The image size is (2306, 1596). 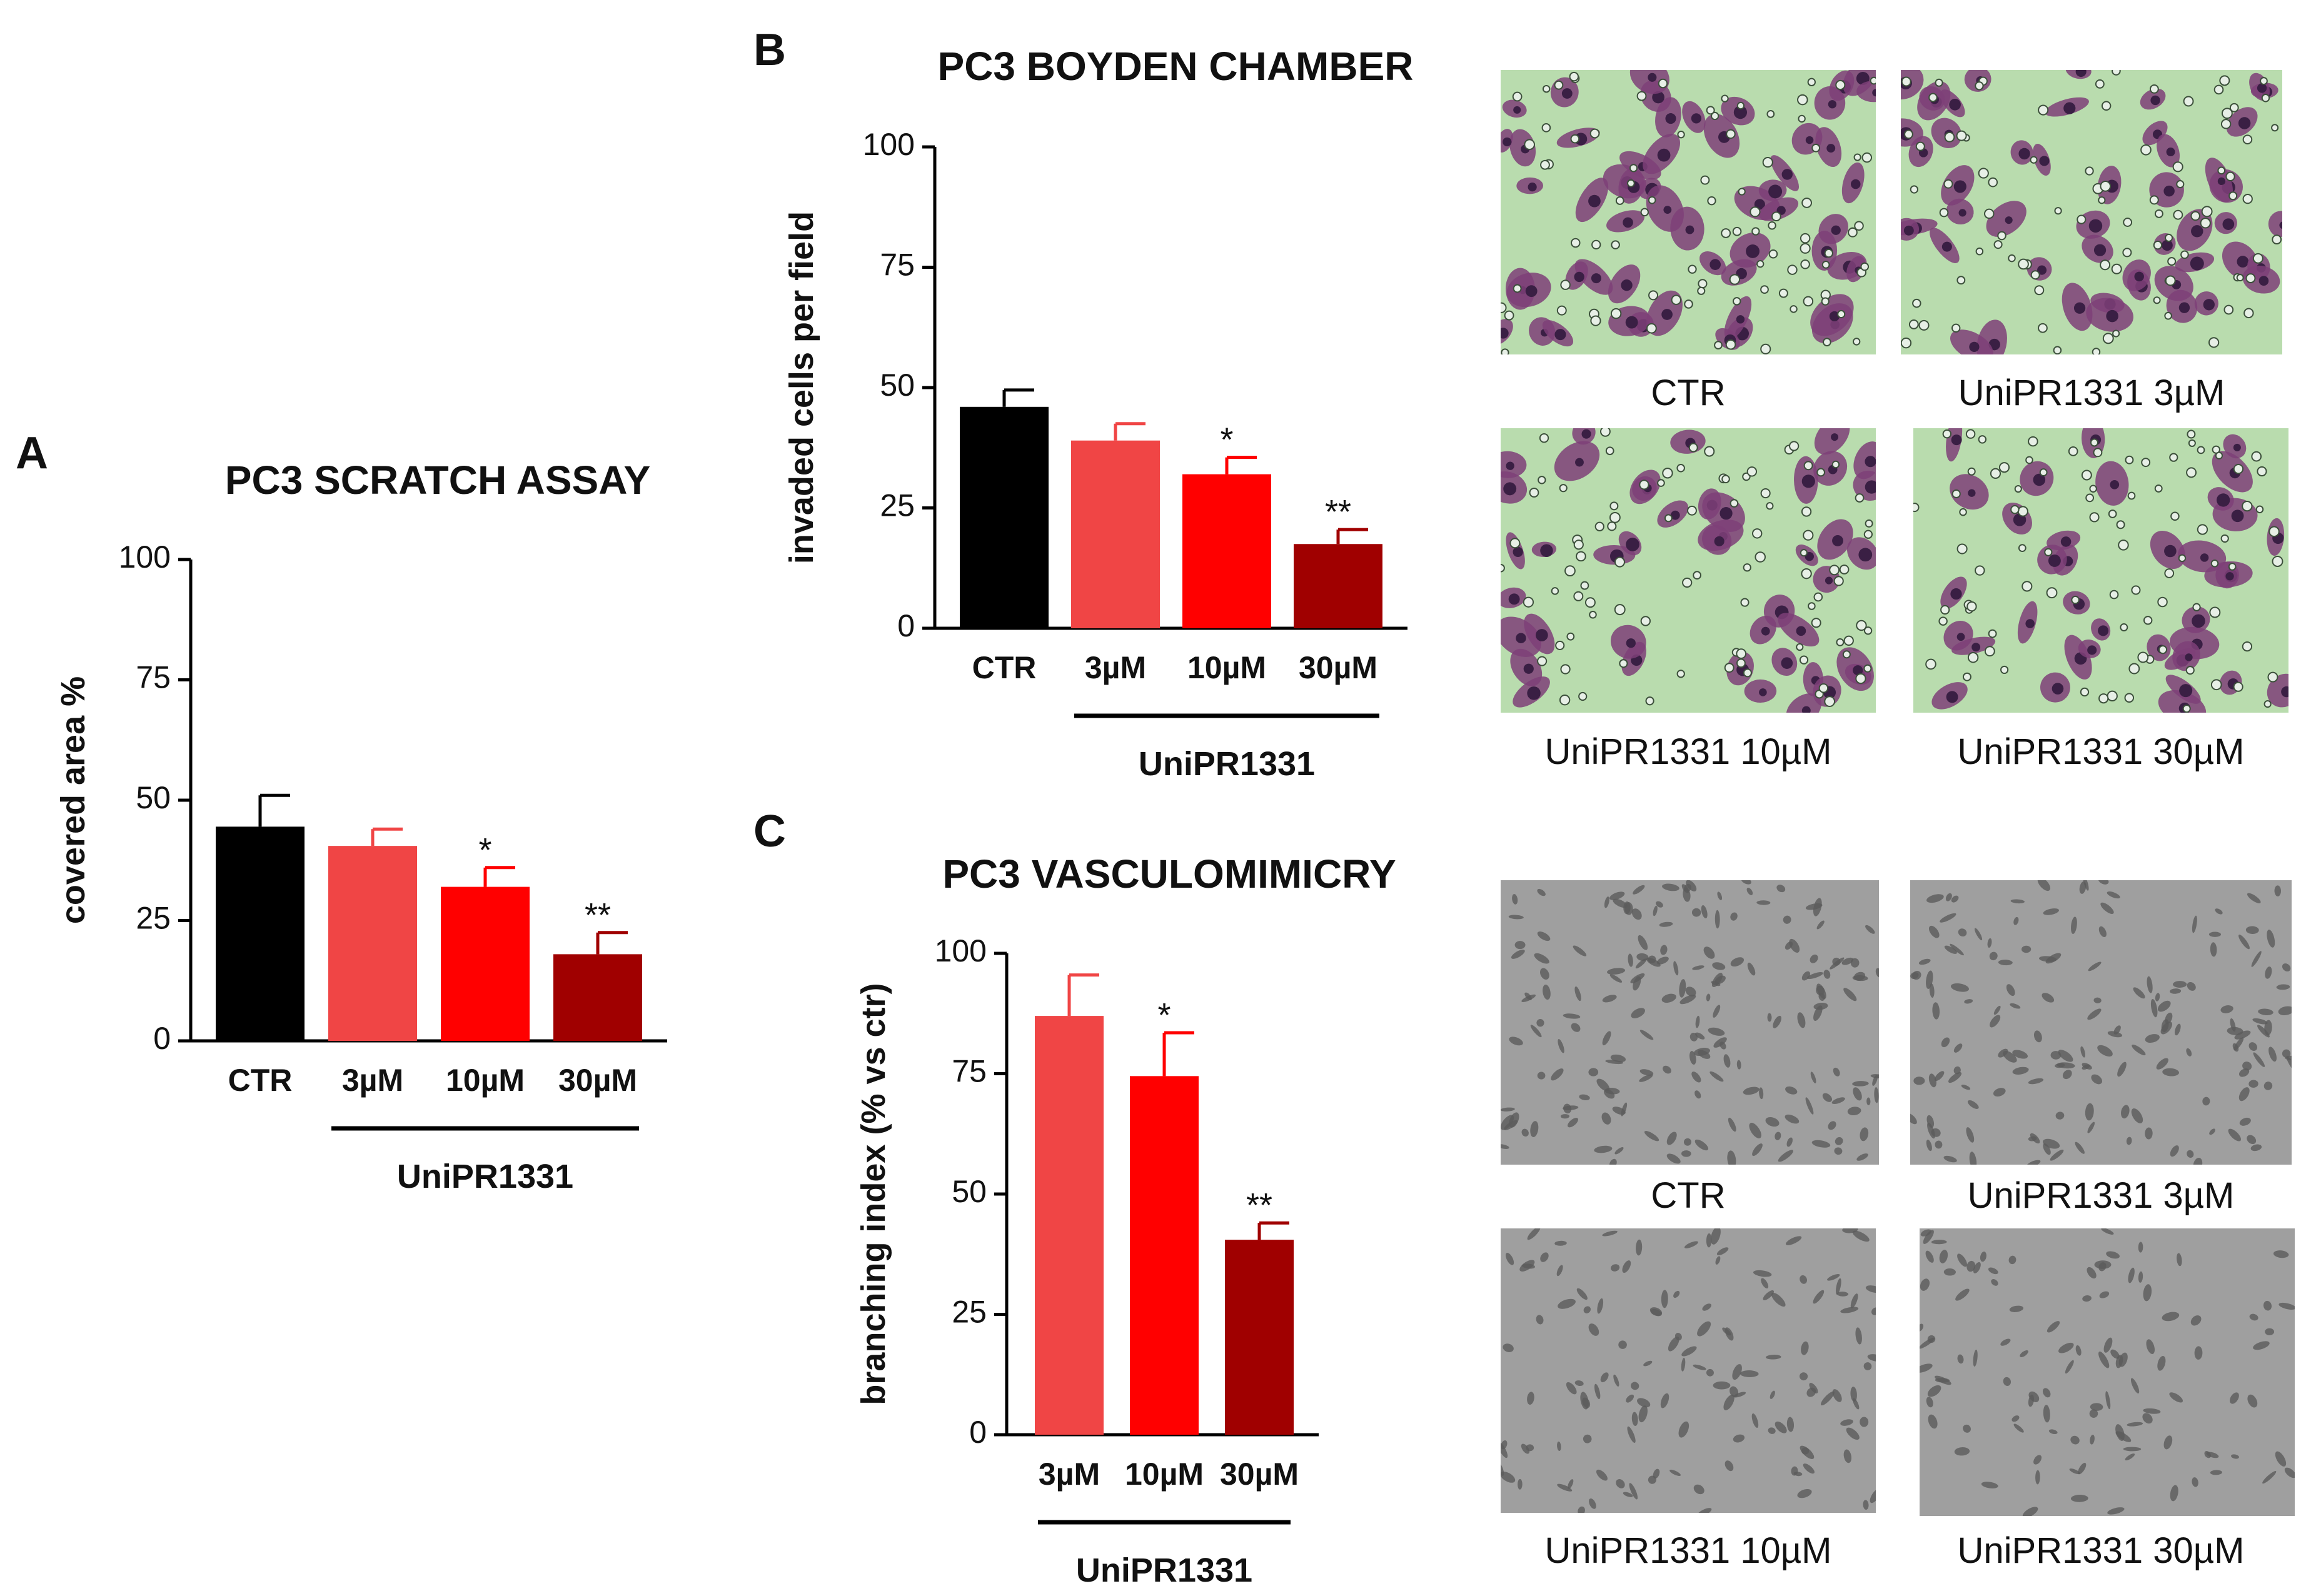 I want to click on micrograph-content, so click(x=2107, y=1372).